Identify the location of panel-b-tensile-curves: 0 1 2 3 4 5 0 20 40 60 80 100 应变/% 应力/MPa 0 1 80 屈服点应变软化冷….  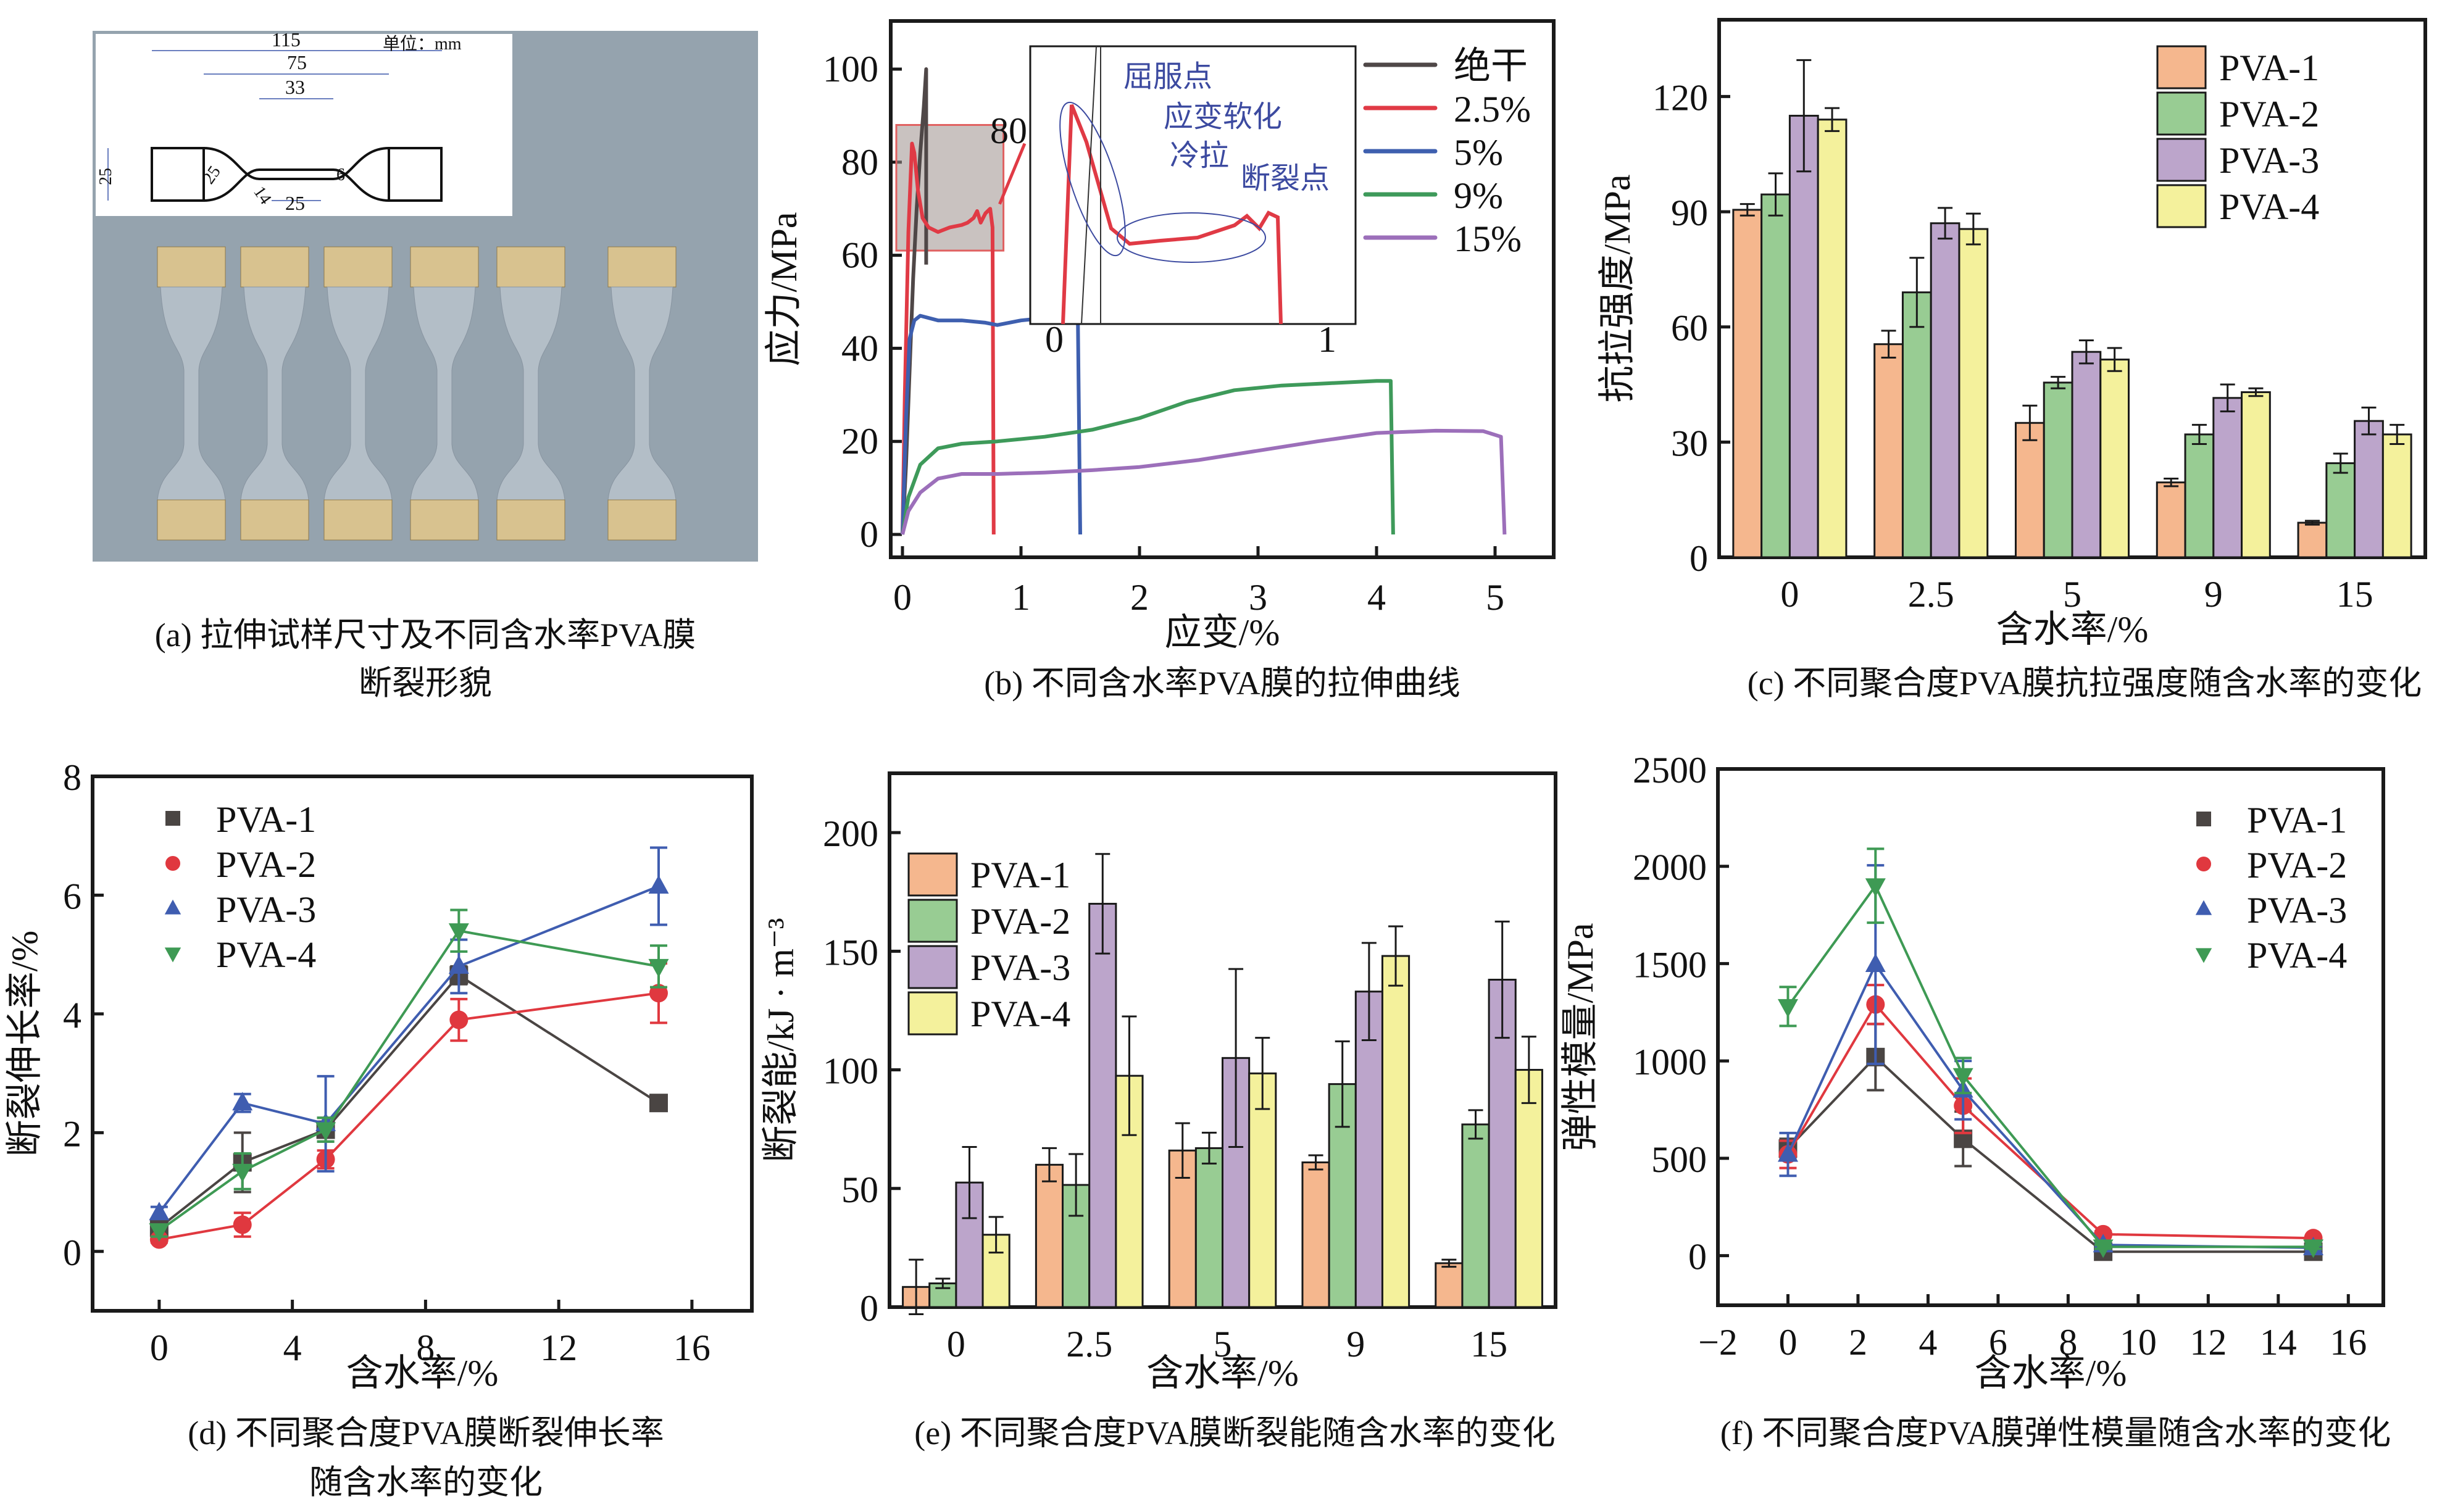
(1160, 360).